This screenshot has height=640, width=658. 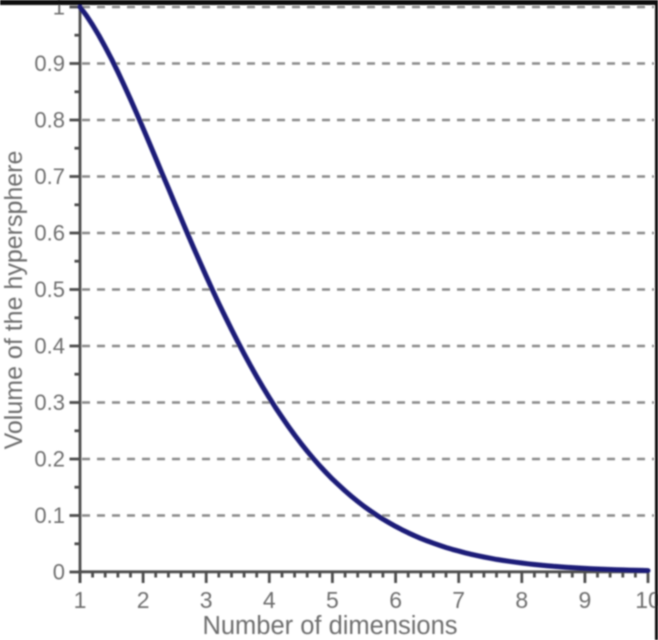 What do you see at coordinates (49, 515) in the screenshot?
I see `svg-text: 0.1` at bounding box center [49, 515].